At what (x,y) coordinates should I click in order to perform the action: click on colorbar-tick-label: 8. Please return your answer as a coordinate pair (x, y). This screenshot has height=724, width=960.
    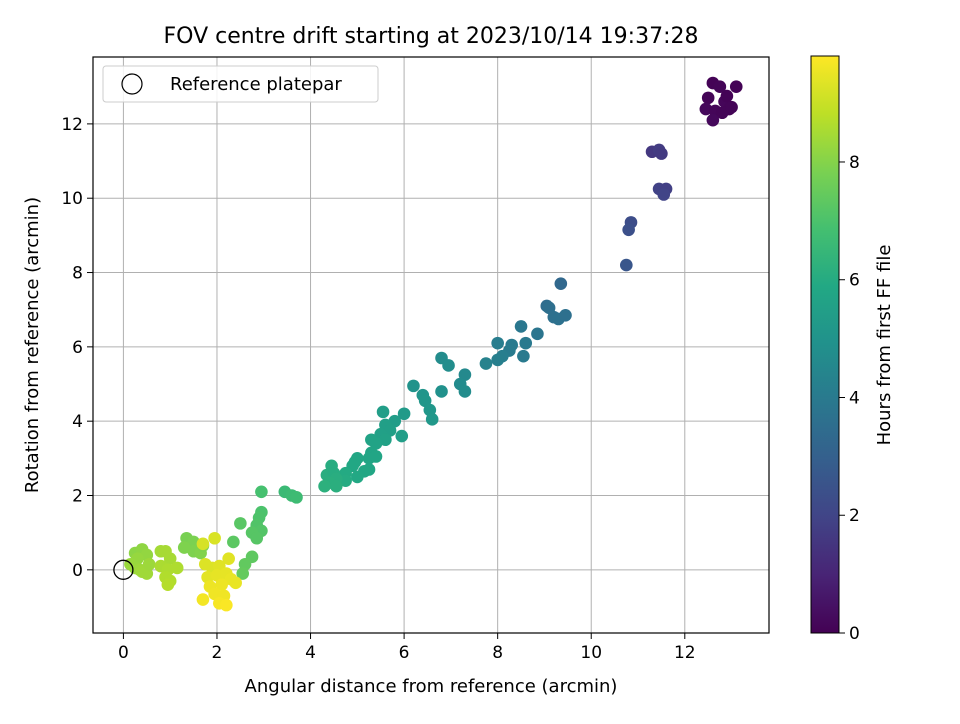
    Looking at the image, I should click on (854, 163).